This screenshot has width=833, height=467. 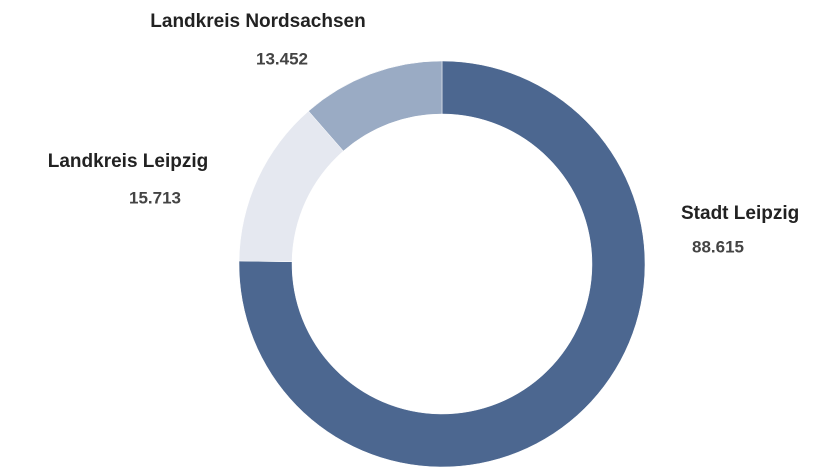 What do you see at coordinates (257, 21) in the screenshot?
I see `slice-label: Landkreis Nordsachsen` at bounding box center [257, 21].